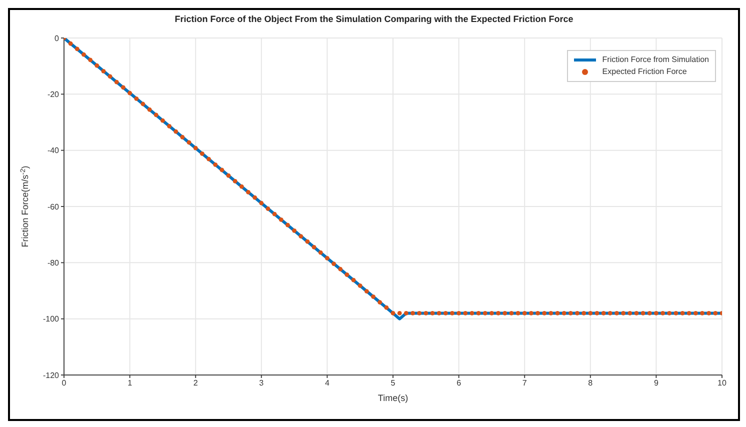  What do you see at coordinates (53, 263) in the screenshot?
I see `y-tick-label: -80` at bounding box center [53, 263].